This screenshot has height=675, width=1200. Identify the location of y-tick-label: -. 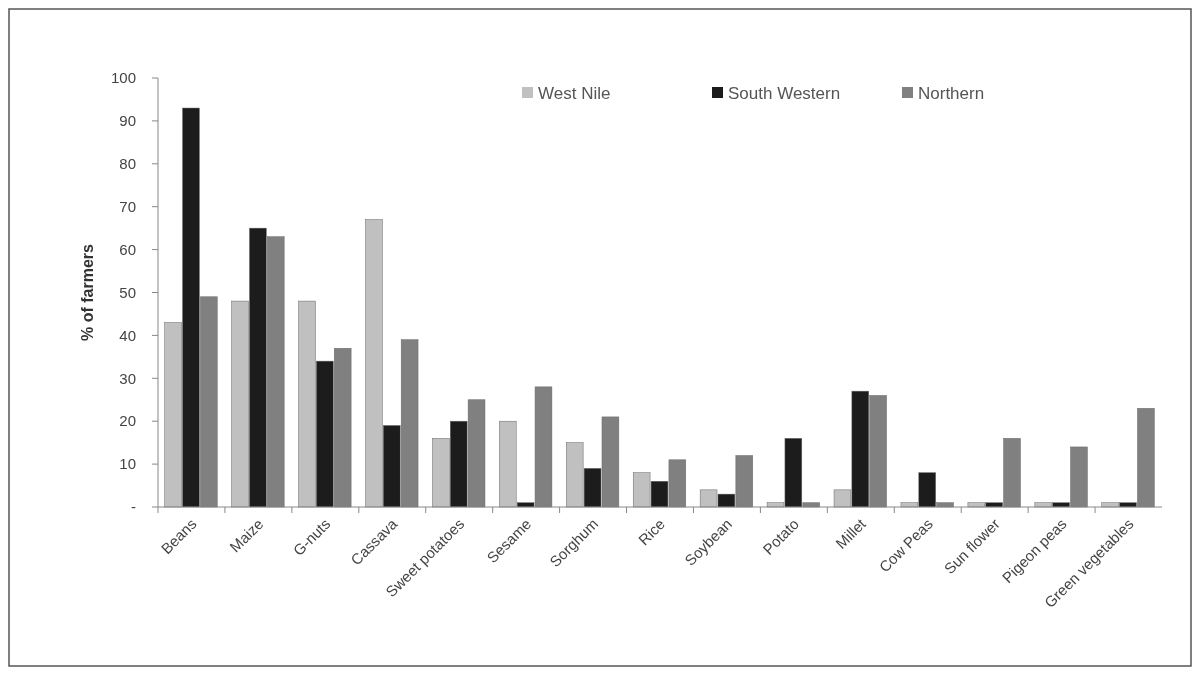
(133, 507).